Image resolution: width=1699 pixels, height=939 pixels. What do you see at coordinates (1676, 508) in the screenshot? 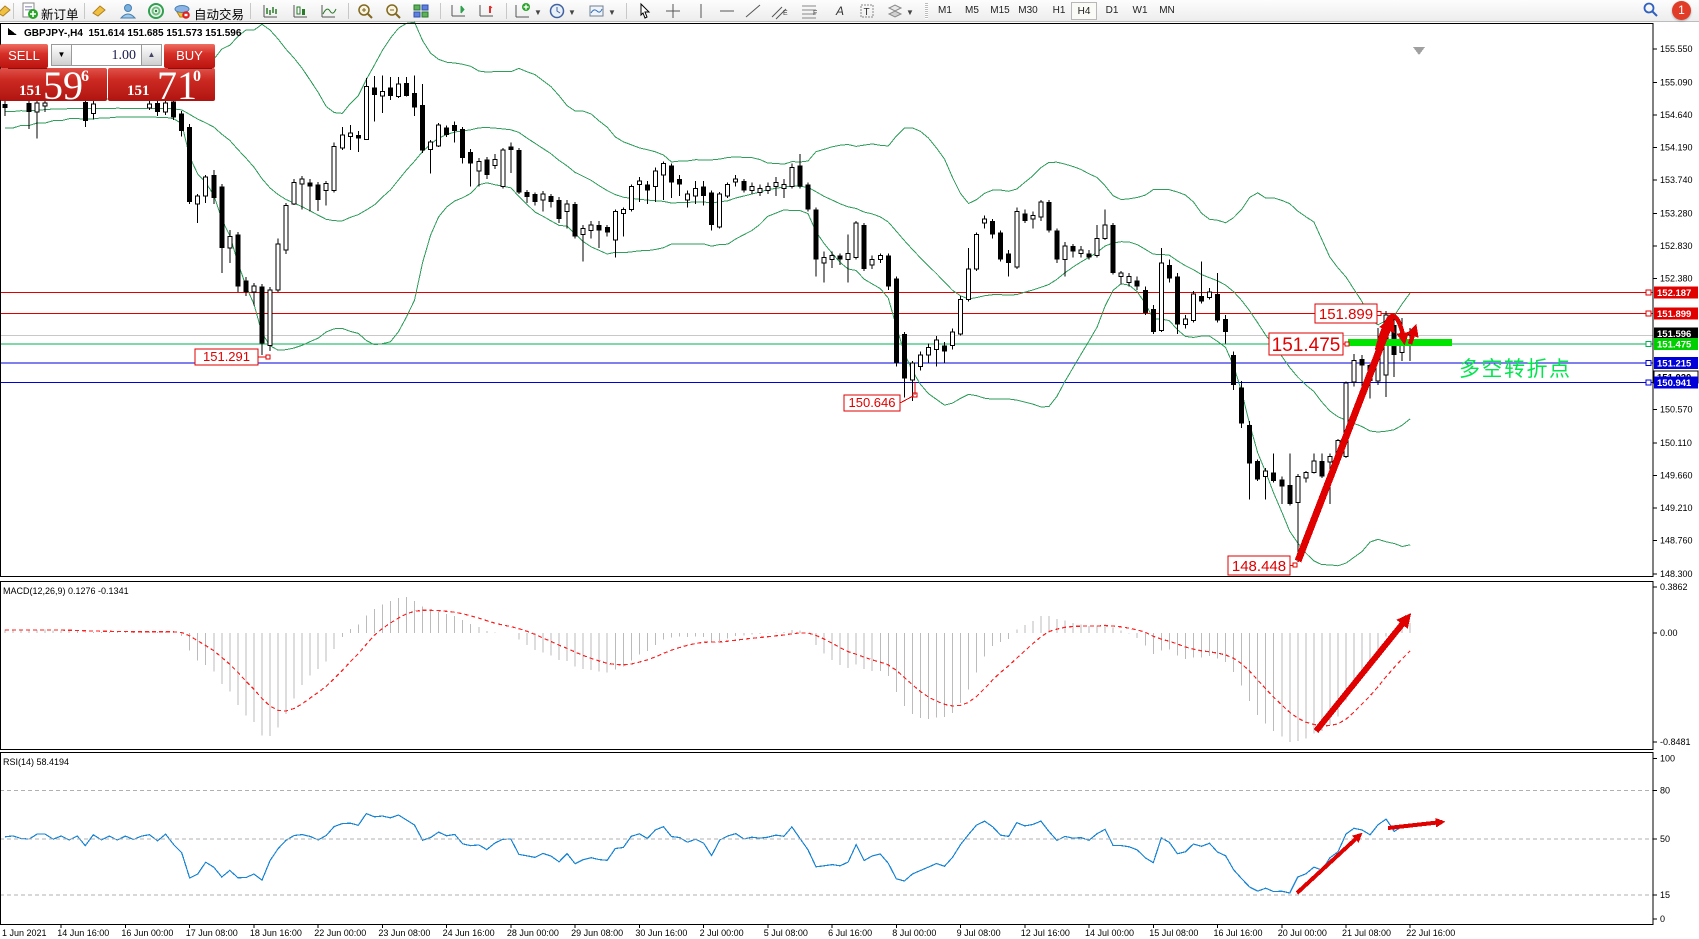
I see `svg-text: 149.210` at bounding box center [1676, 508].